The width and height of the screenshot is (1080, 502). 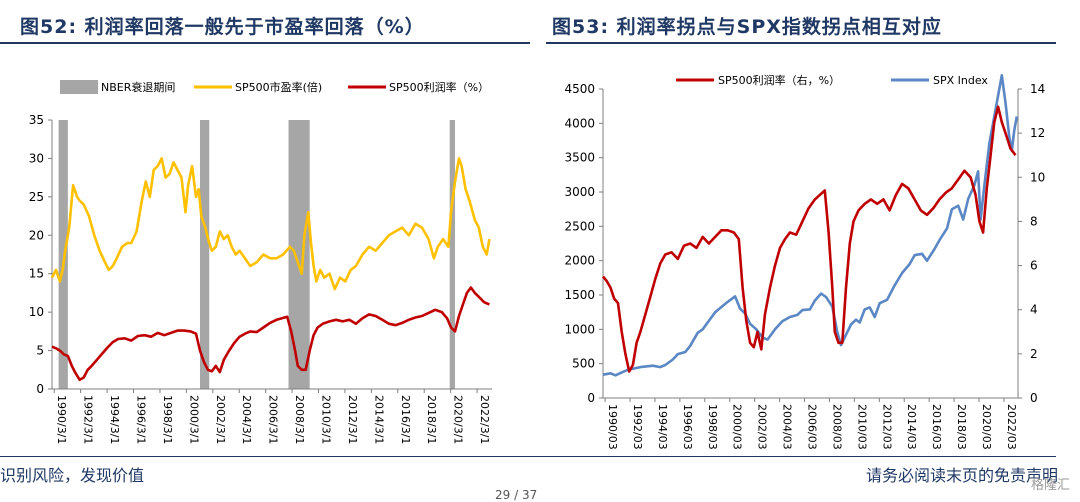 I want to click on x-tick-label: 2008/03, so click(x=836, y=427).